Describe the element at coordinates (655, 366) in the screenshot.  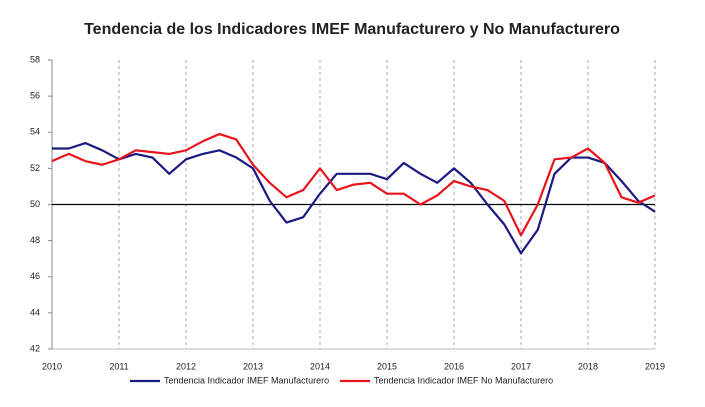
I see `x-tick-label: 2019` at that location.